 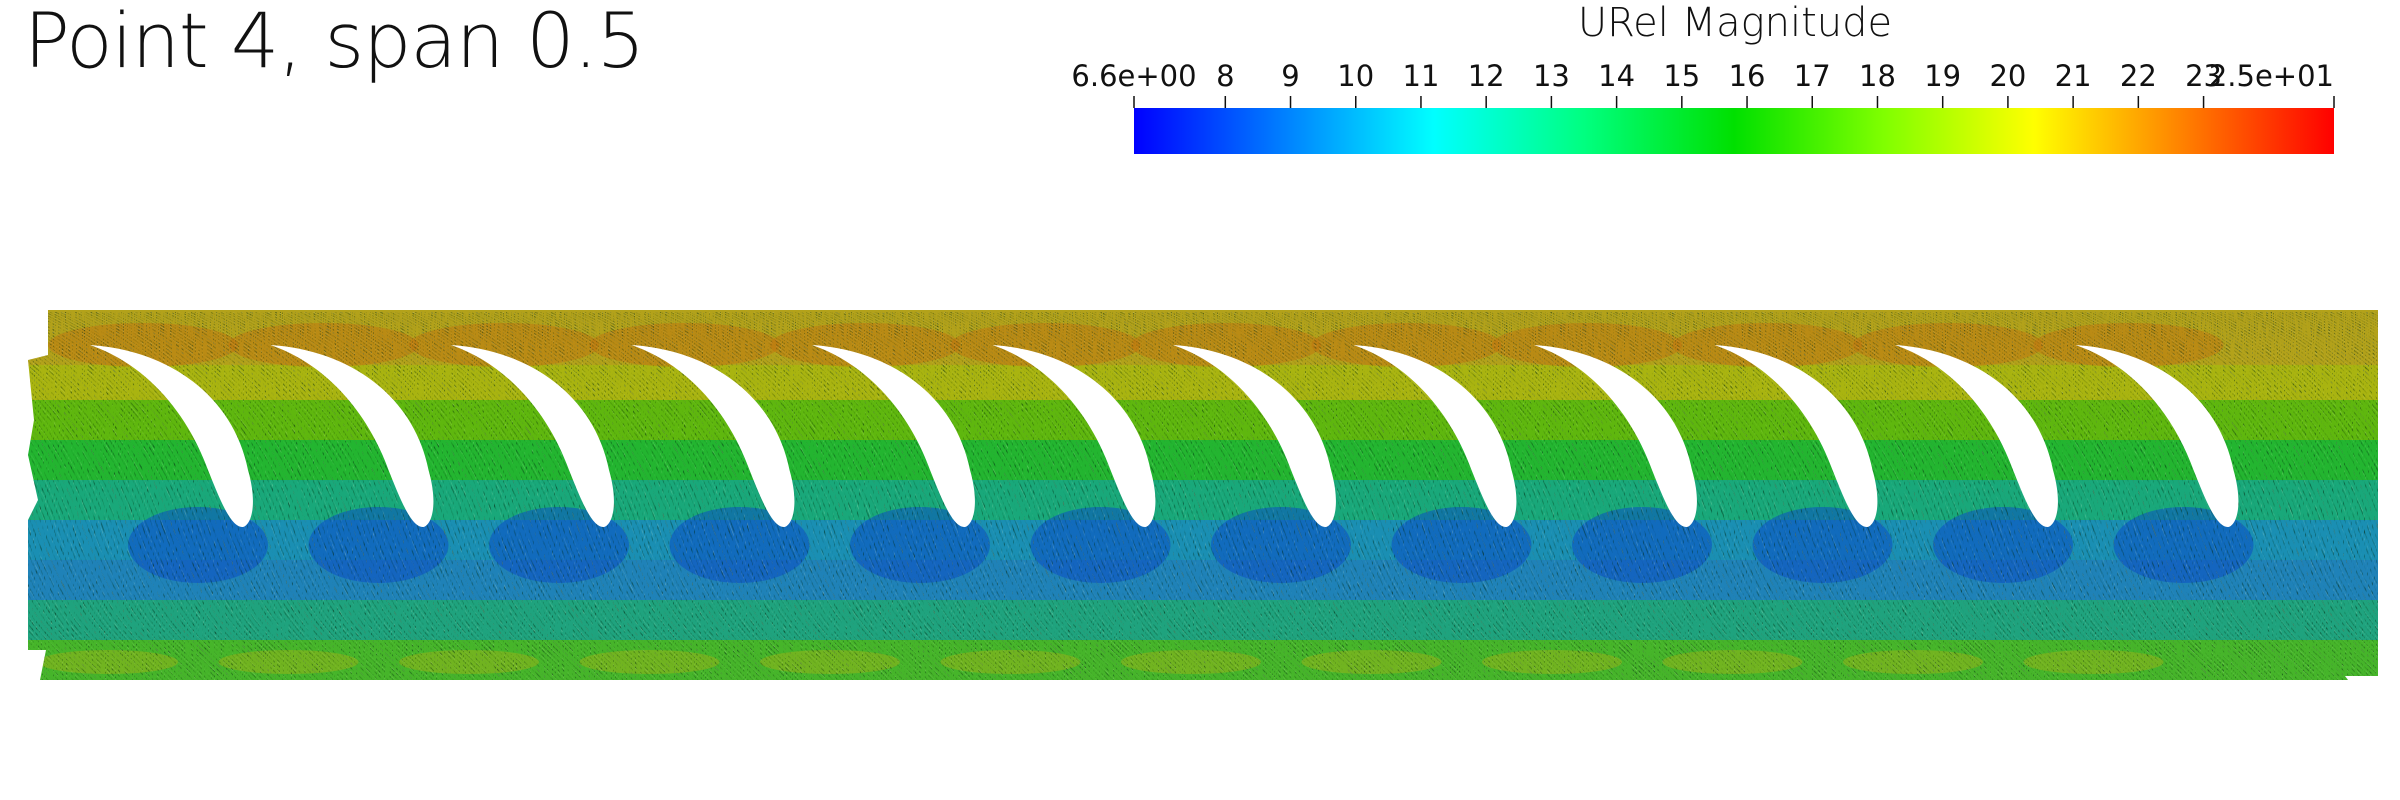 What do you see at coordinates (1812, 76) in the screenshot?
I see `colorbar-tick-9: 17` at bounding box center [1812, 76].